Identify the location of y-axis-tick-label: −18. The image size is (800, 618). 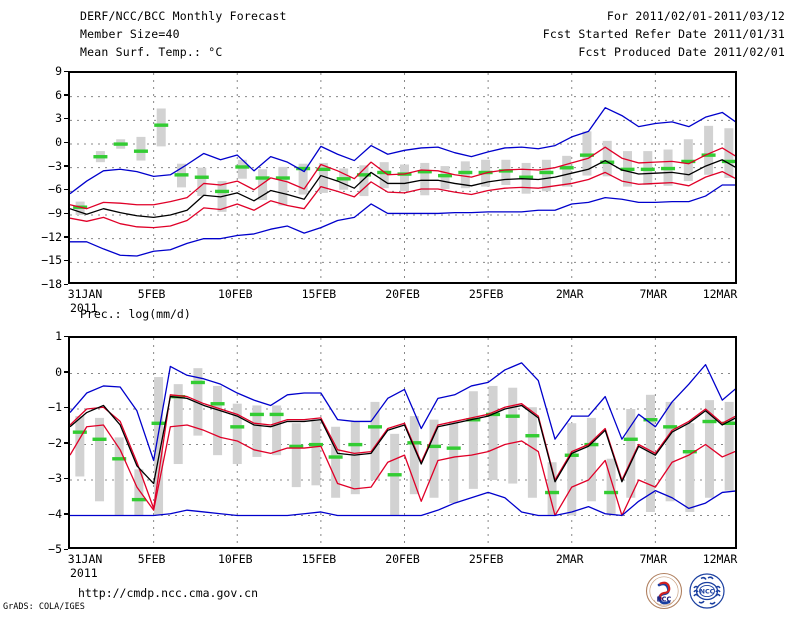
(51, 284).